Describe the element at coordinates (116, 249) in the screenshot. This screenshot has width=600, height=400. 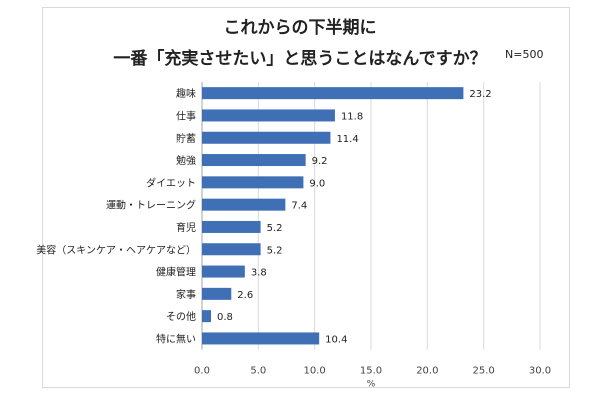
I see `category-label: 美容（スキンケア・ヘアケアなど）` at that location.